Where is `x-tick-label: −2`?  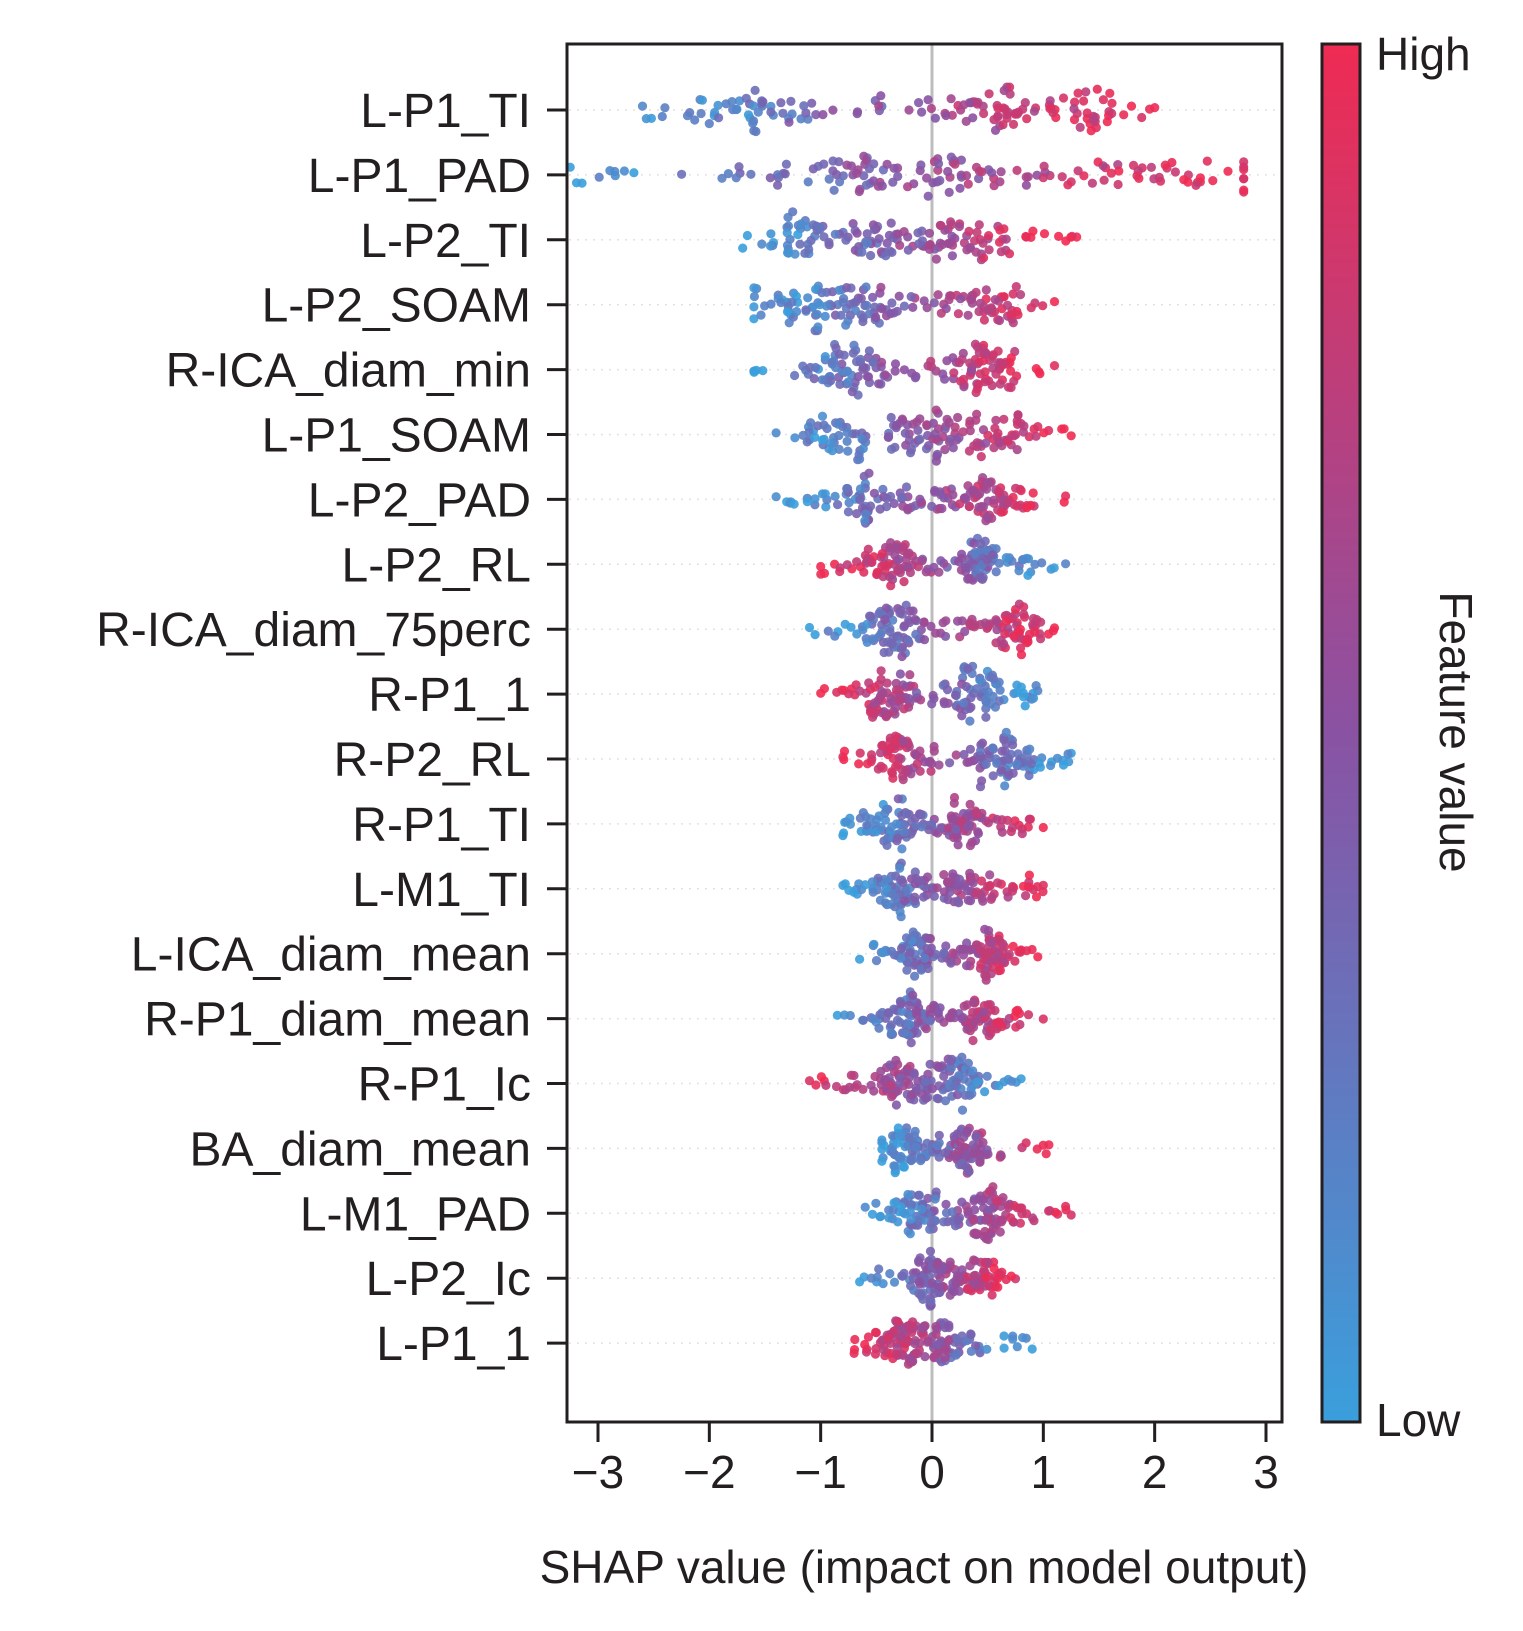
x-tick-label: −2 is located at coordinates (709, 1472).